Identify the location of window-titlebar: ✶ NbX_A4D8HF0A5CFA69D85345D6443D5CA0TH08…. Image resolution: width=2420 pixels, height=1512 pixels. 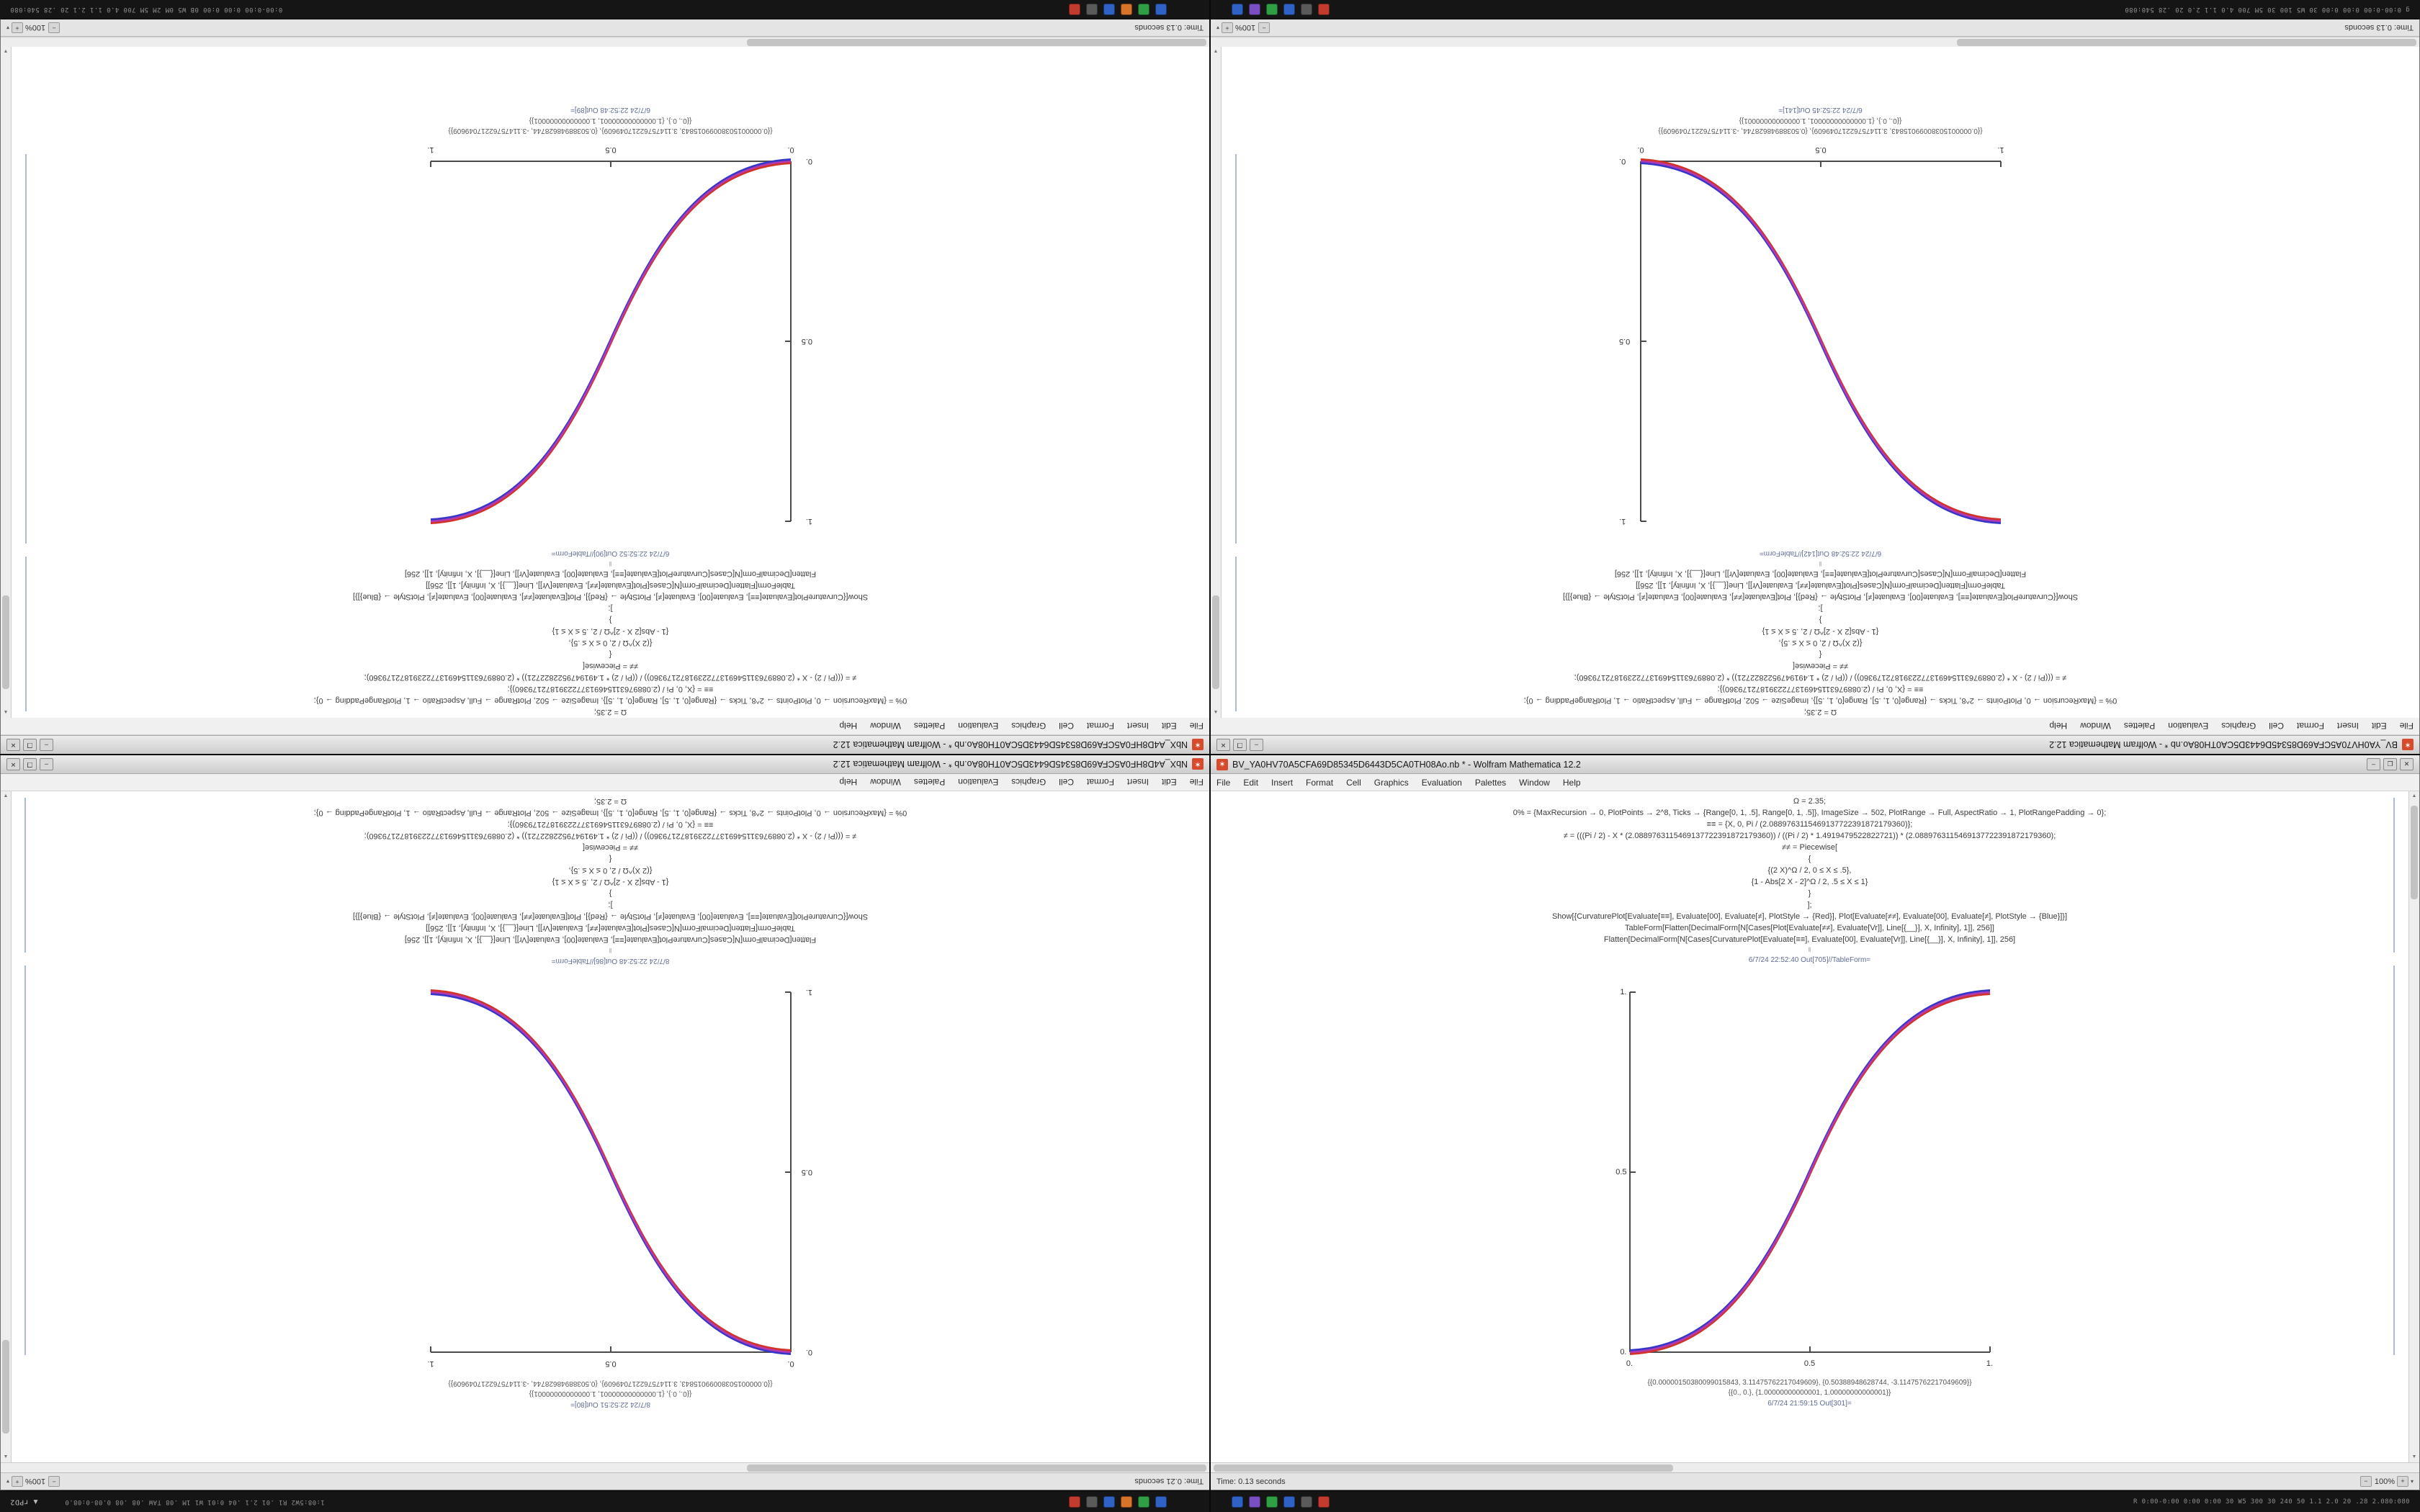
(605, 744).